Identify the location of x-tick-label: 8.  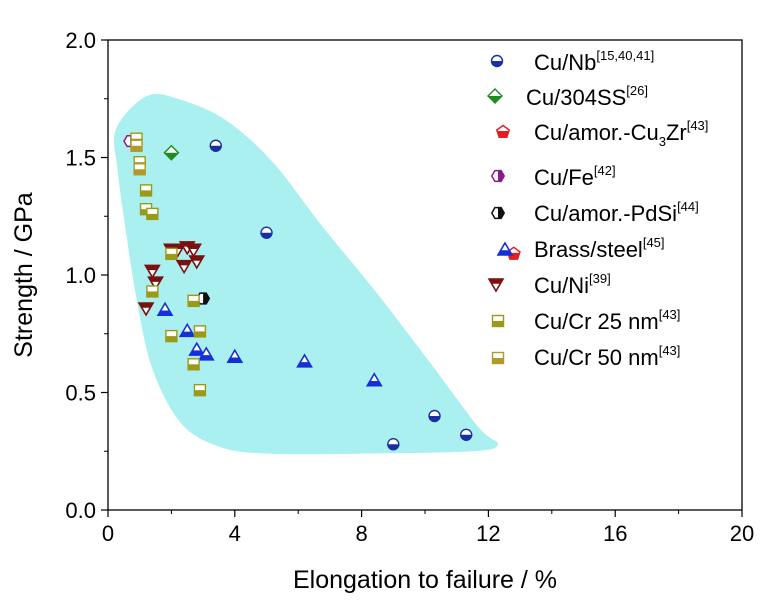
(361, 533).